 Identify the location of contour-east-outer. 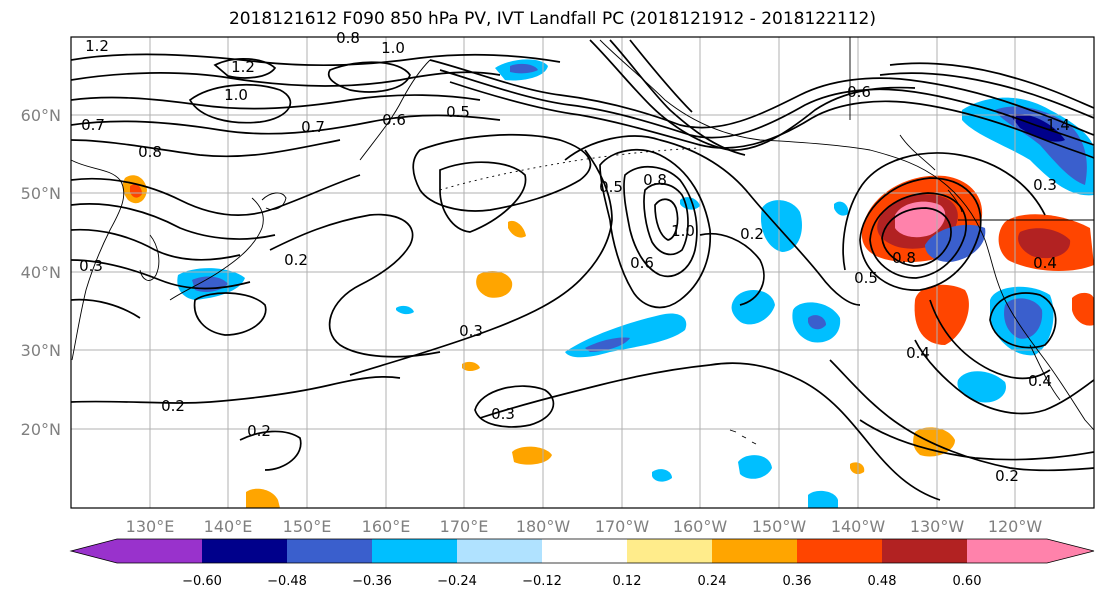
(944, 211).